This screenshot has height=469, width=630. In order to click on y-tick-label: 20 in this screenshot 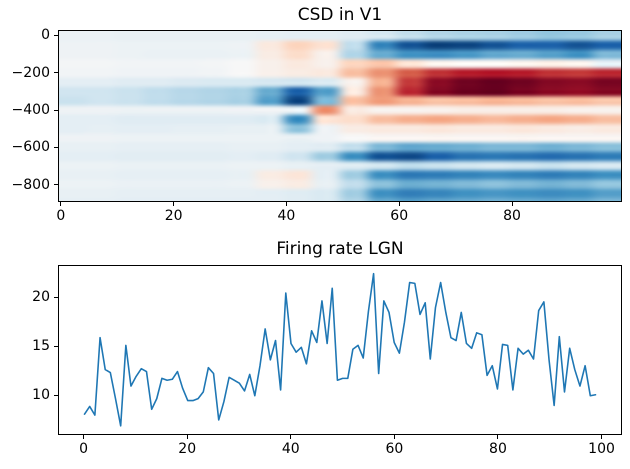, I will do `click(41, 297)`.